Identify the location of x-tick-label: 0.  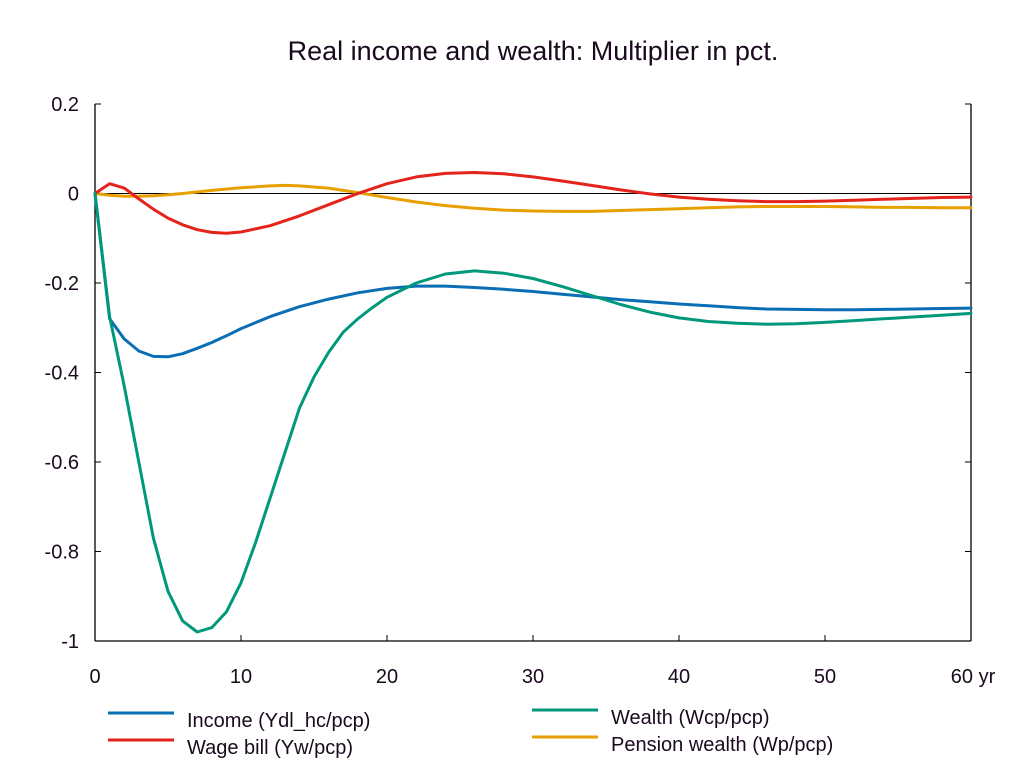
(94, 677).